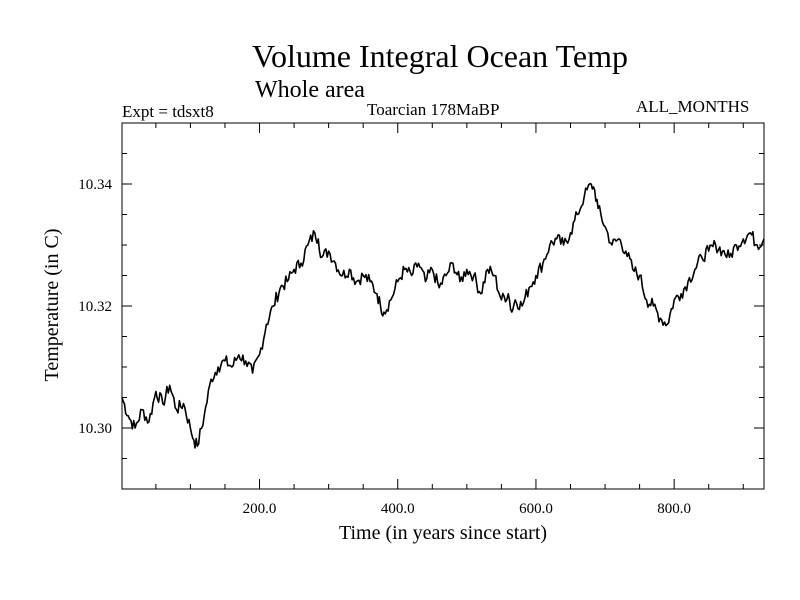 The width and height of the screenshot is (800, 600). I want to click on y-axis-label: Temperature (in C), so click(52, 305).